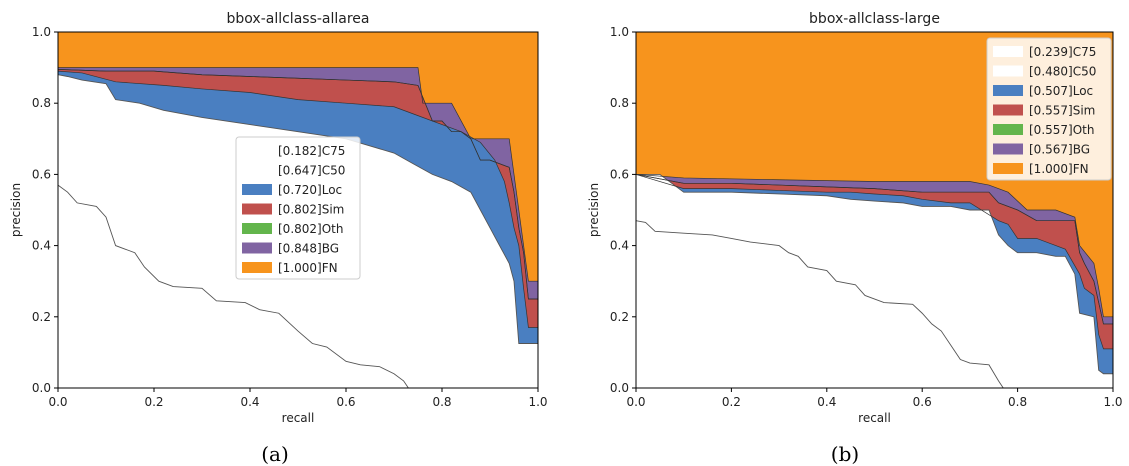 Image resolution: width=1129 pixels, height=466 pixels. Describe the element at coordinates (845, 454) in the screenshot. I see `figure-caption: (b)` at that location.